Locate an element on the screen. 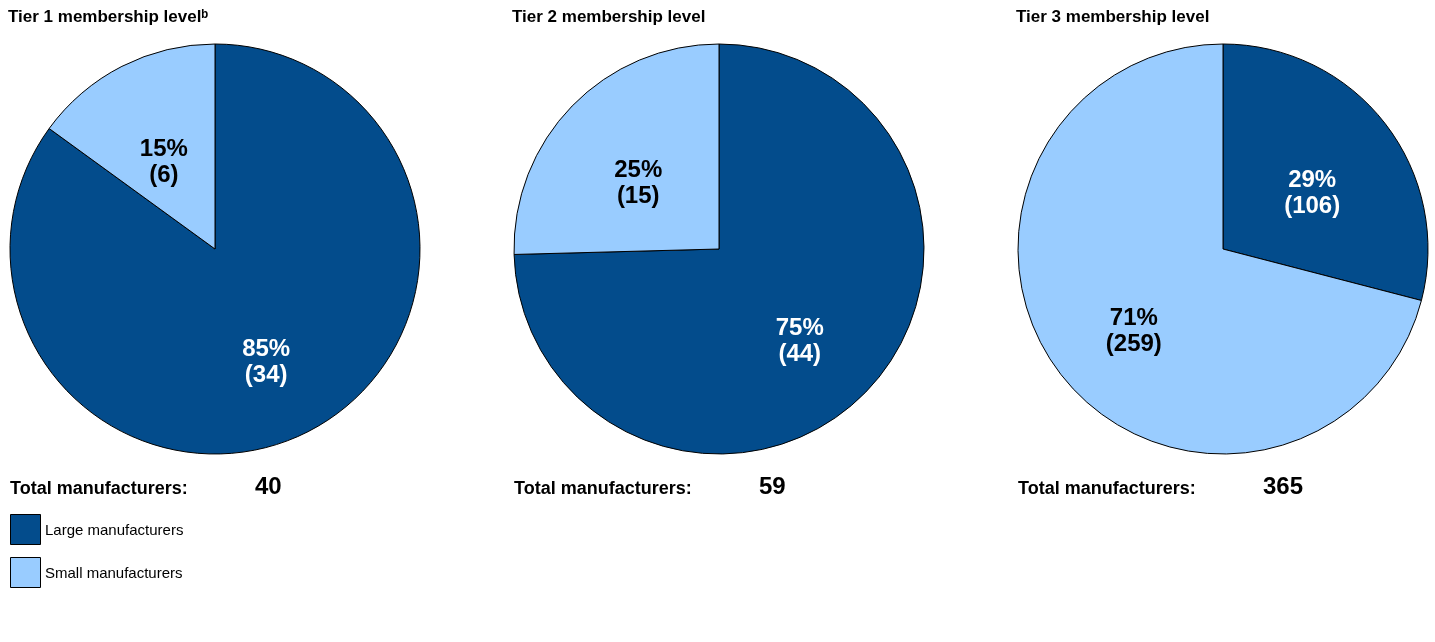 This screenshot has height=642, width=1435. legend-label: Large manufacturers is located at coordinates (114, 529).